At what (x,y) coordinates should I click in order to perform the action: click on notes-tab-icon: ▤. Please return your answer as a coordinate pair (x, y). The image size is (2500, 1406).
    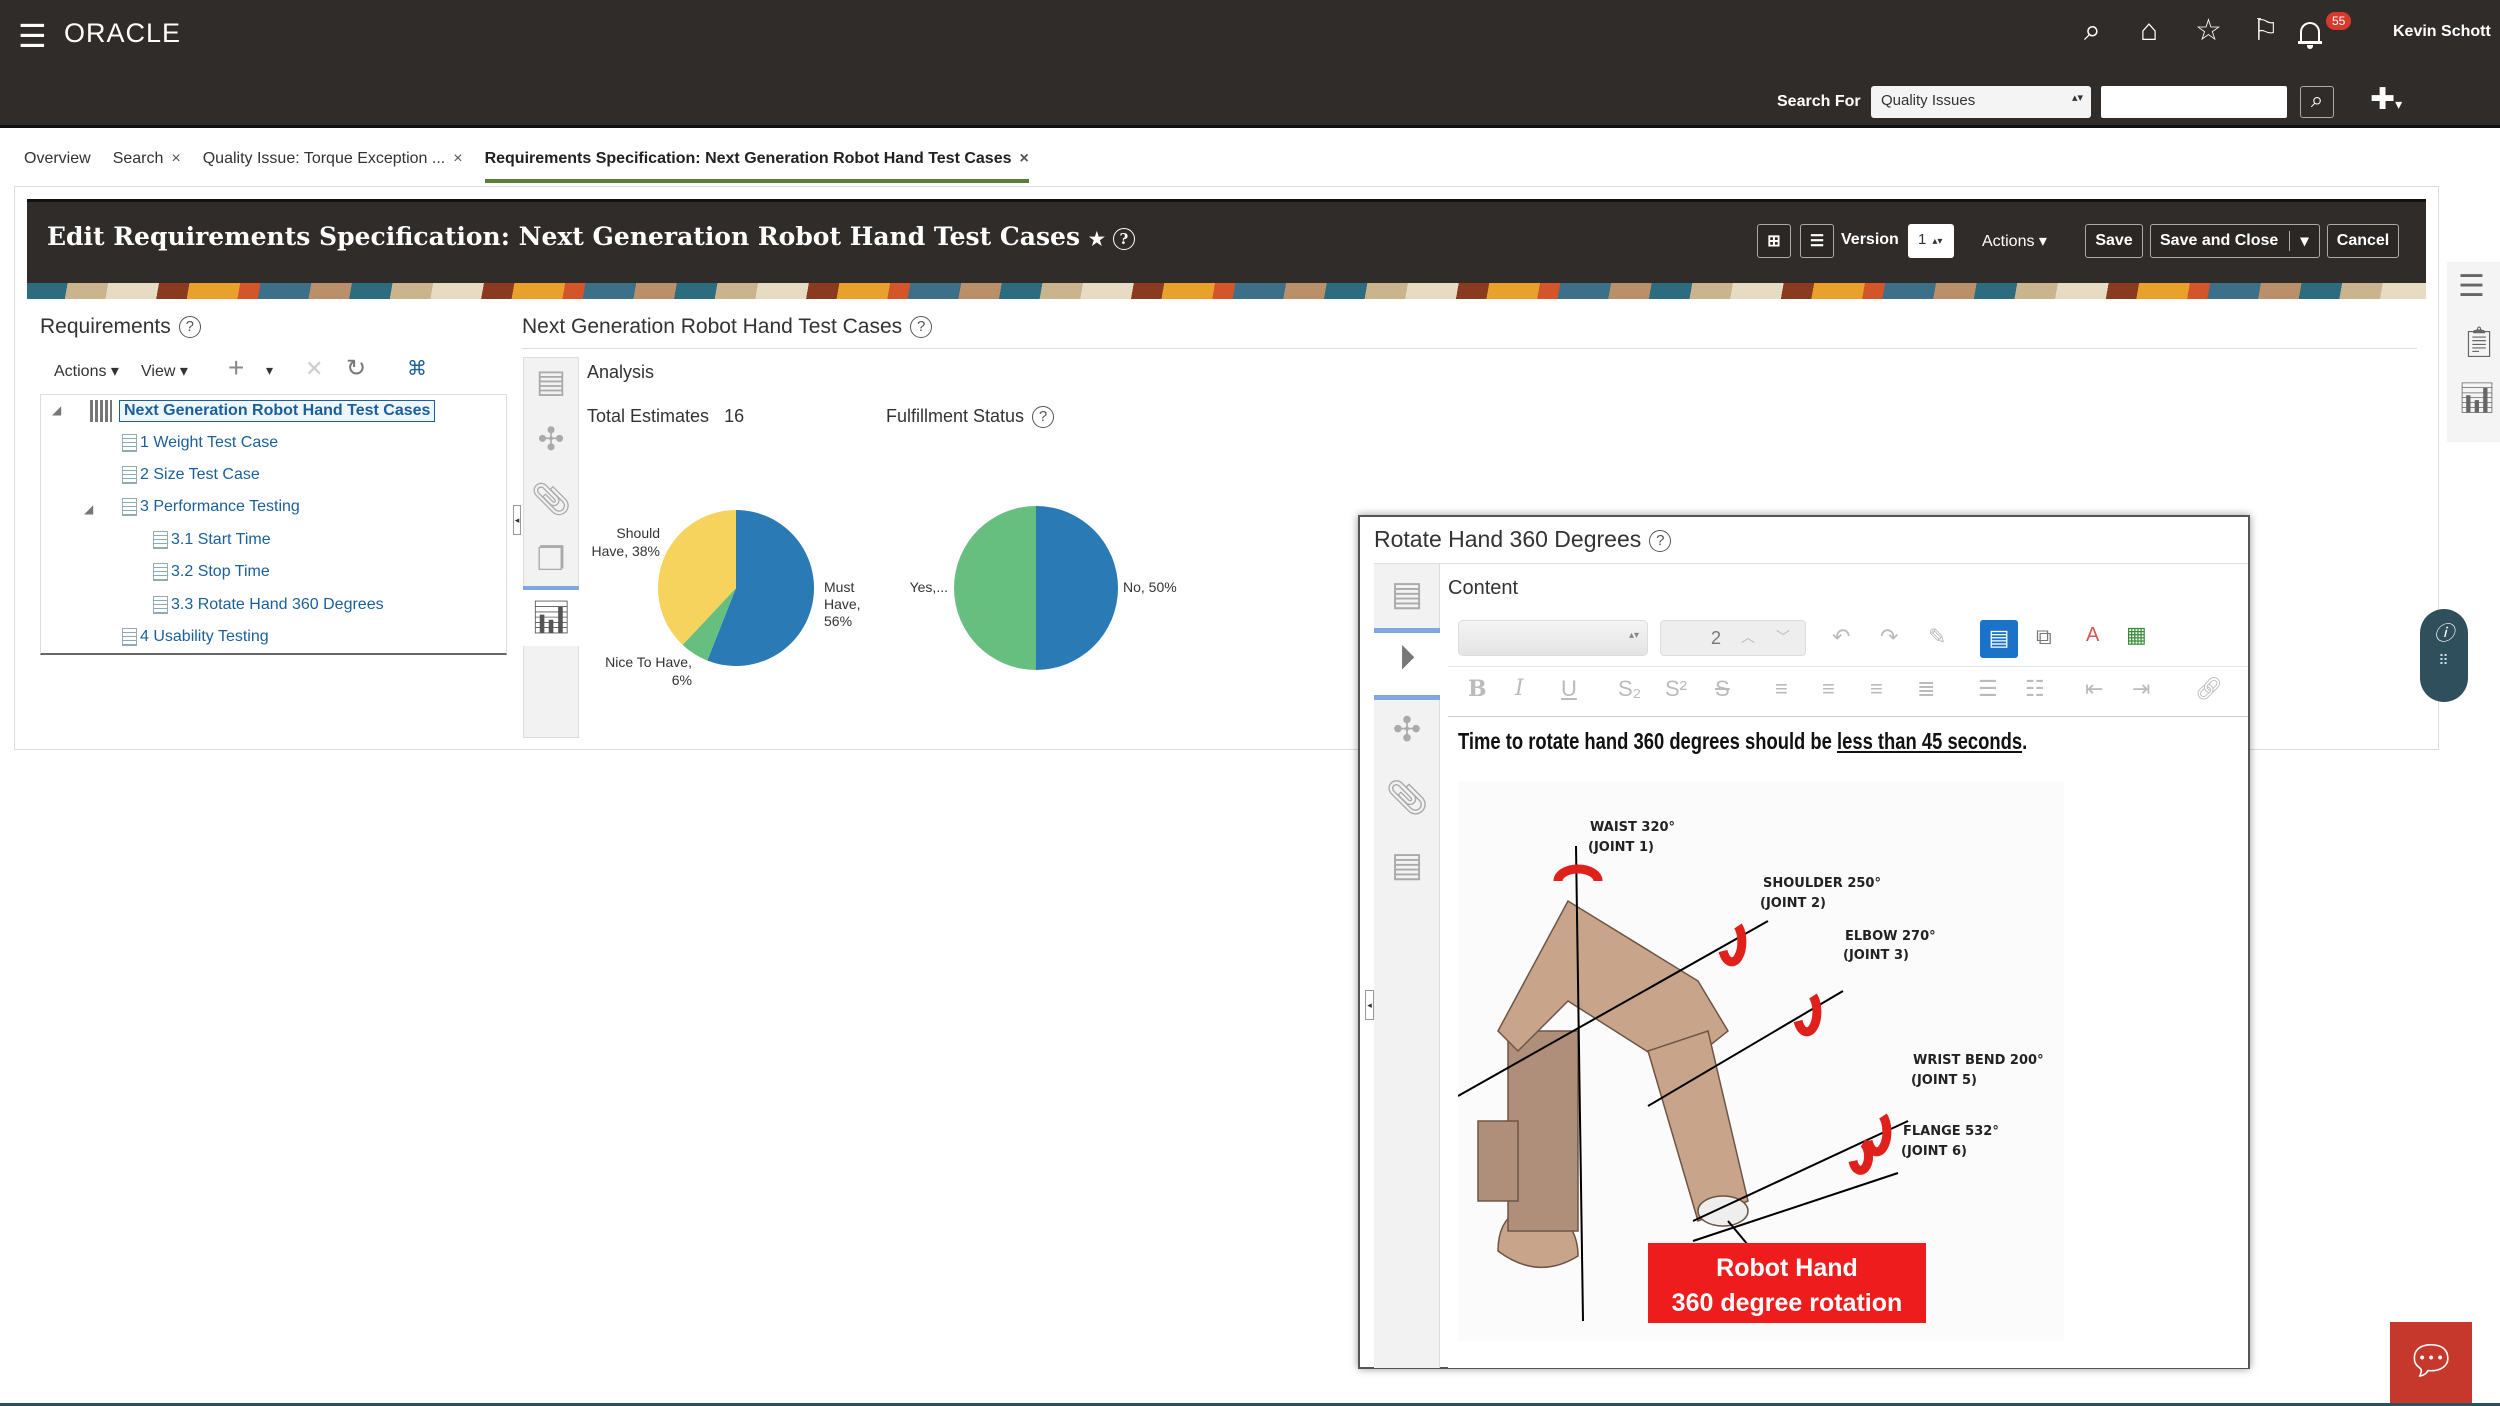
    Looking at the image, I should click on (1407, 865).